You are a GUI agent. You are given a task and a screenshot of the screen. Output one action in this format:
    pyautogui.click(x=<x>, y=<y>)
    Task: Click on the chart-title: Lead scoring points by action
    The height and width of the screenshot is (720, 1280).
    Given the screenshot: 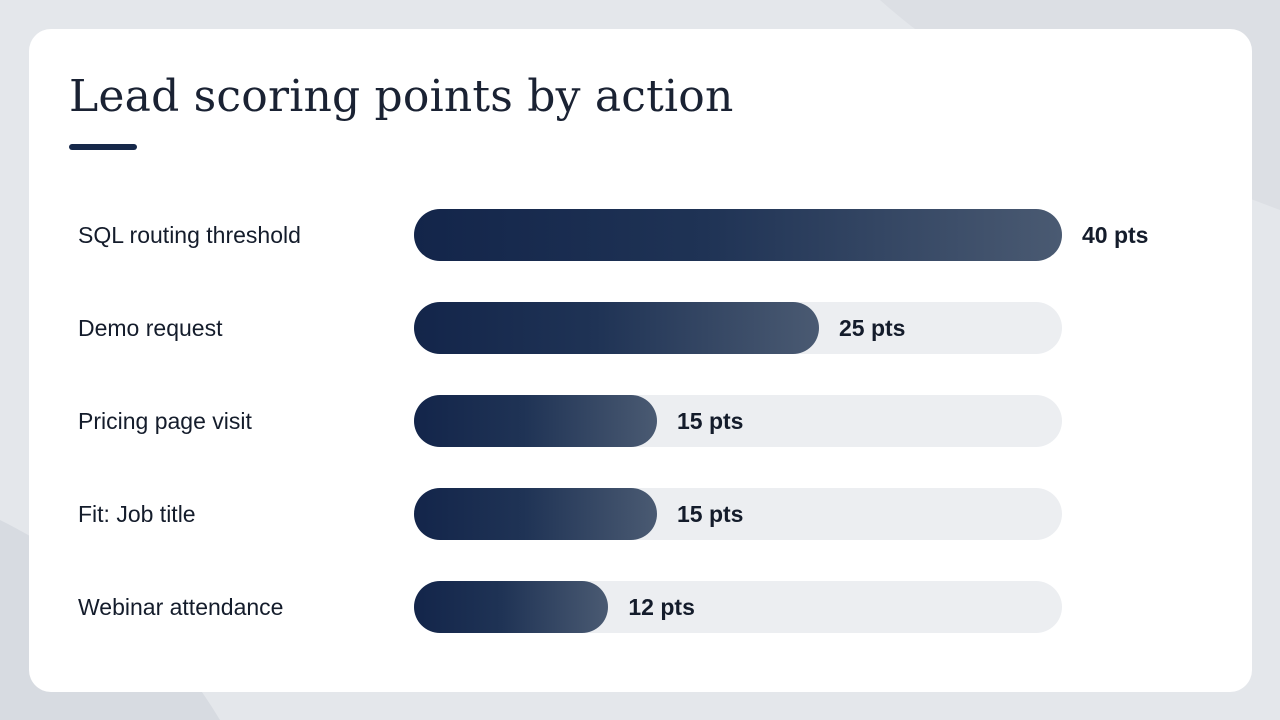 What is the action you would take?
    pyautogui.click(x=401, y=96)
    